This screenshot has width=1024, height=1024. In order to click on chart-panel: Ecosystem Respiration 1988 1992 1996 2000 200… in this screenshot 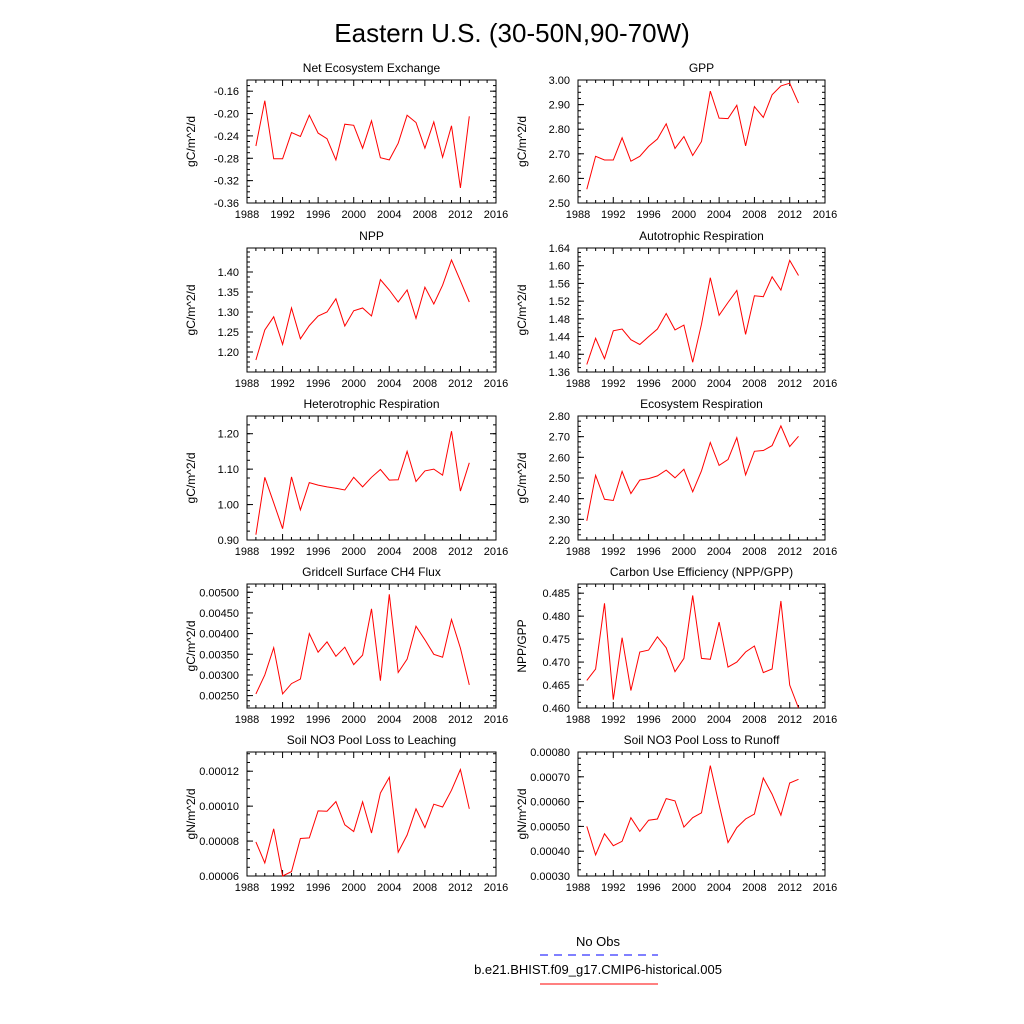, I will do `click(676, 477)`.